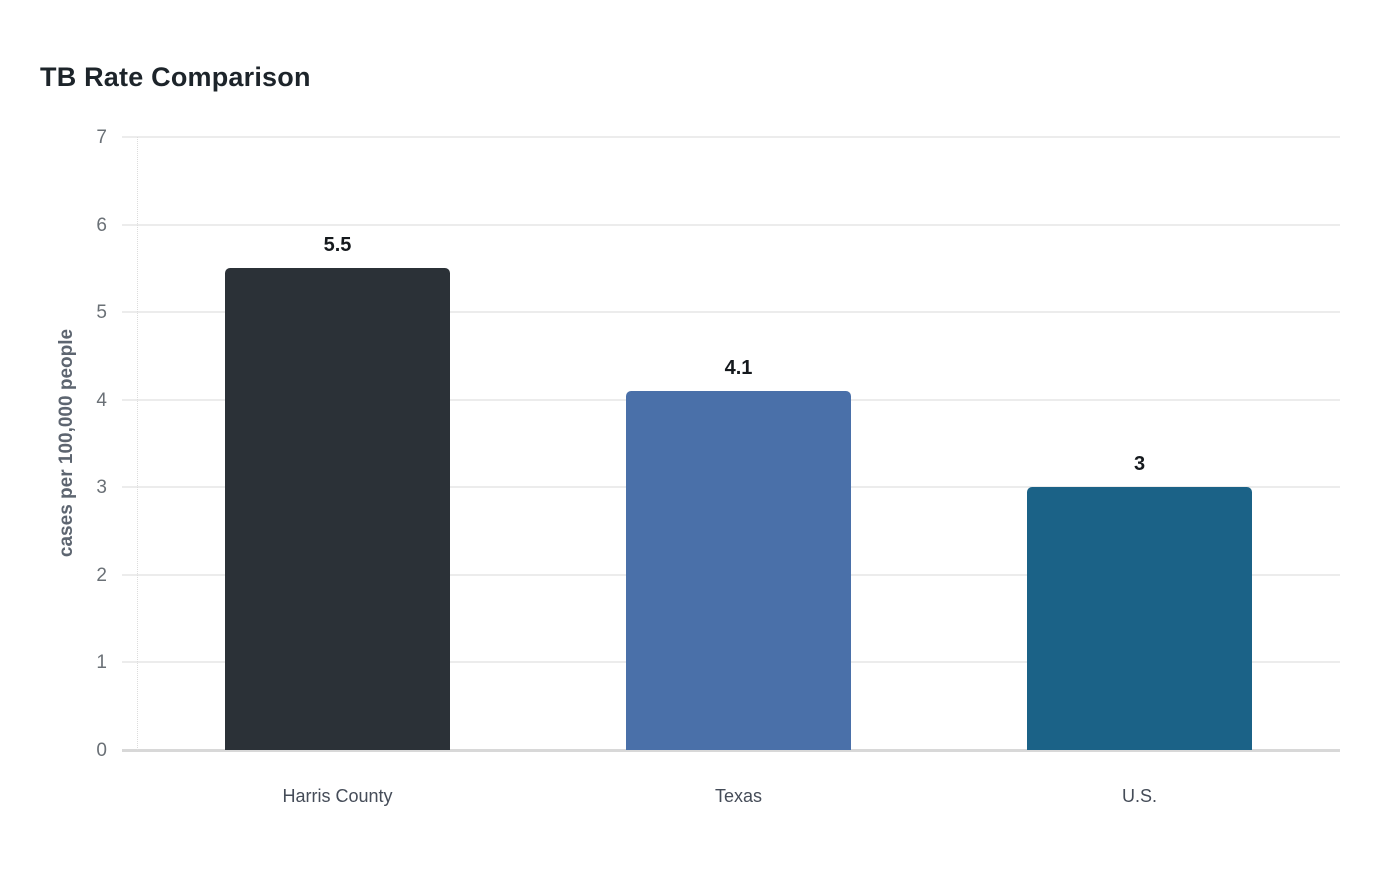  What do you see at coordinates (101, 400) in the screenshot?
I see `y-tick-label: 4` at bounding box center [101, 400].